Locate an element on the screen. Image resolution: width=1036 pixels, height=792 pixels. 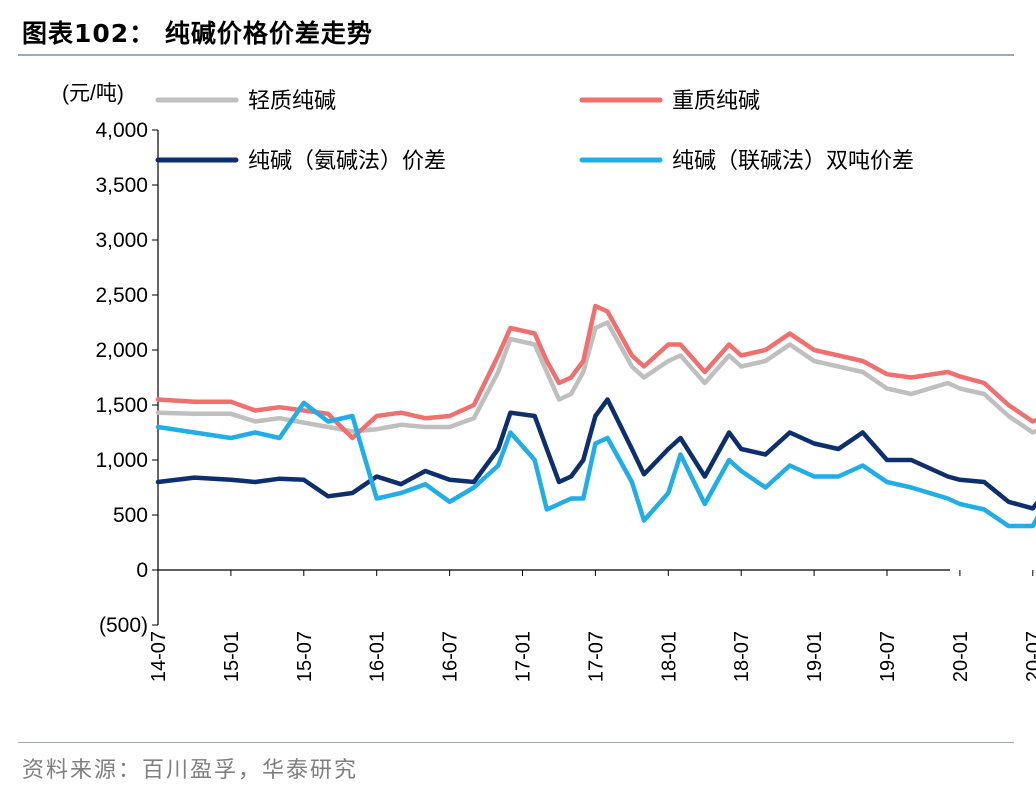
x-tick-label: 14-07 is located at coordinates (159, 656).